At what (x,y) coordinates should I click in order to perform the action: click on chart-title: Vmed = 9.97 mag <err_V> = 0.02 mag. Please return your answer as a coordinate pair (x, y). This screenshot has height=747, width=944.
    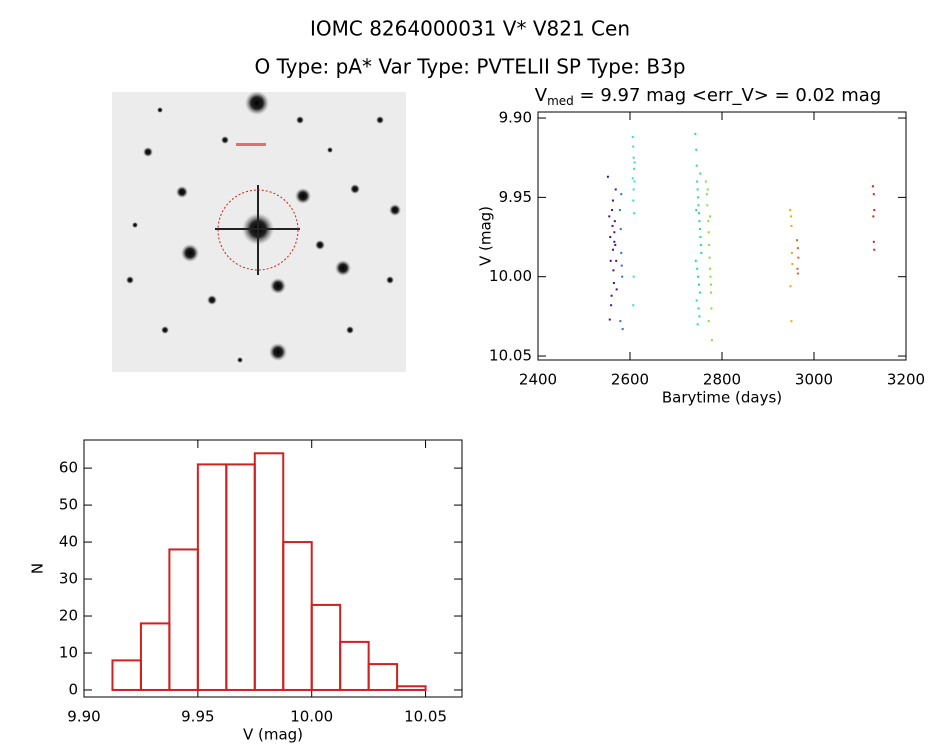
    Looking at the image, I should click on (708, 96).